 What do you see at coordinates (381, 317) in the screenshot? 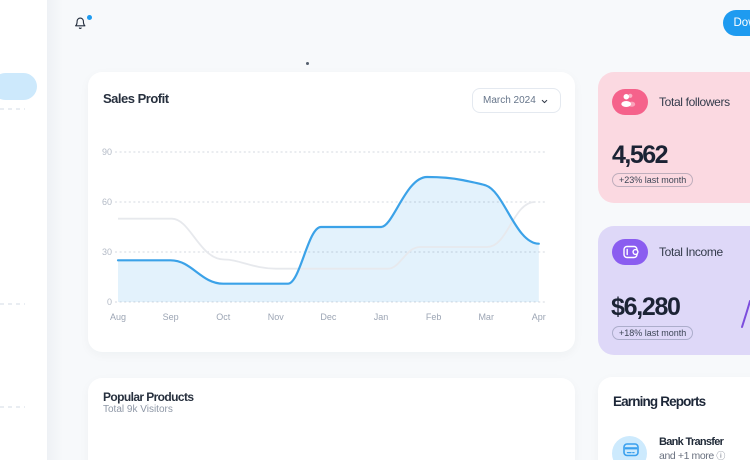
I see `svg-text: Jan` at bounding box center [381, 317].